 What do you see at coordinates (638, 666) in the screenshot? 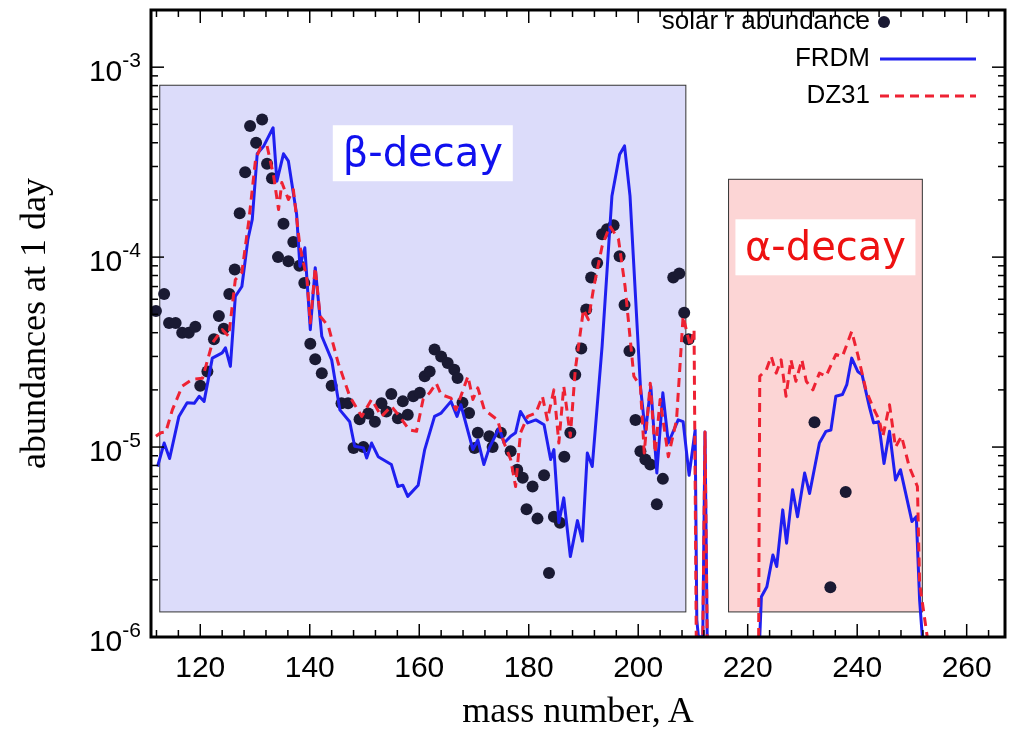
I see `x-tick-label: 200` at bounding box center [638, 666].